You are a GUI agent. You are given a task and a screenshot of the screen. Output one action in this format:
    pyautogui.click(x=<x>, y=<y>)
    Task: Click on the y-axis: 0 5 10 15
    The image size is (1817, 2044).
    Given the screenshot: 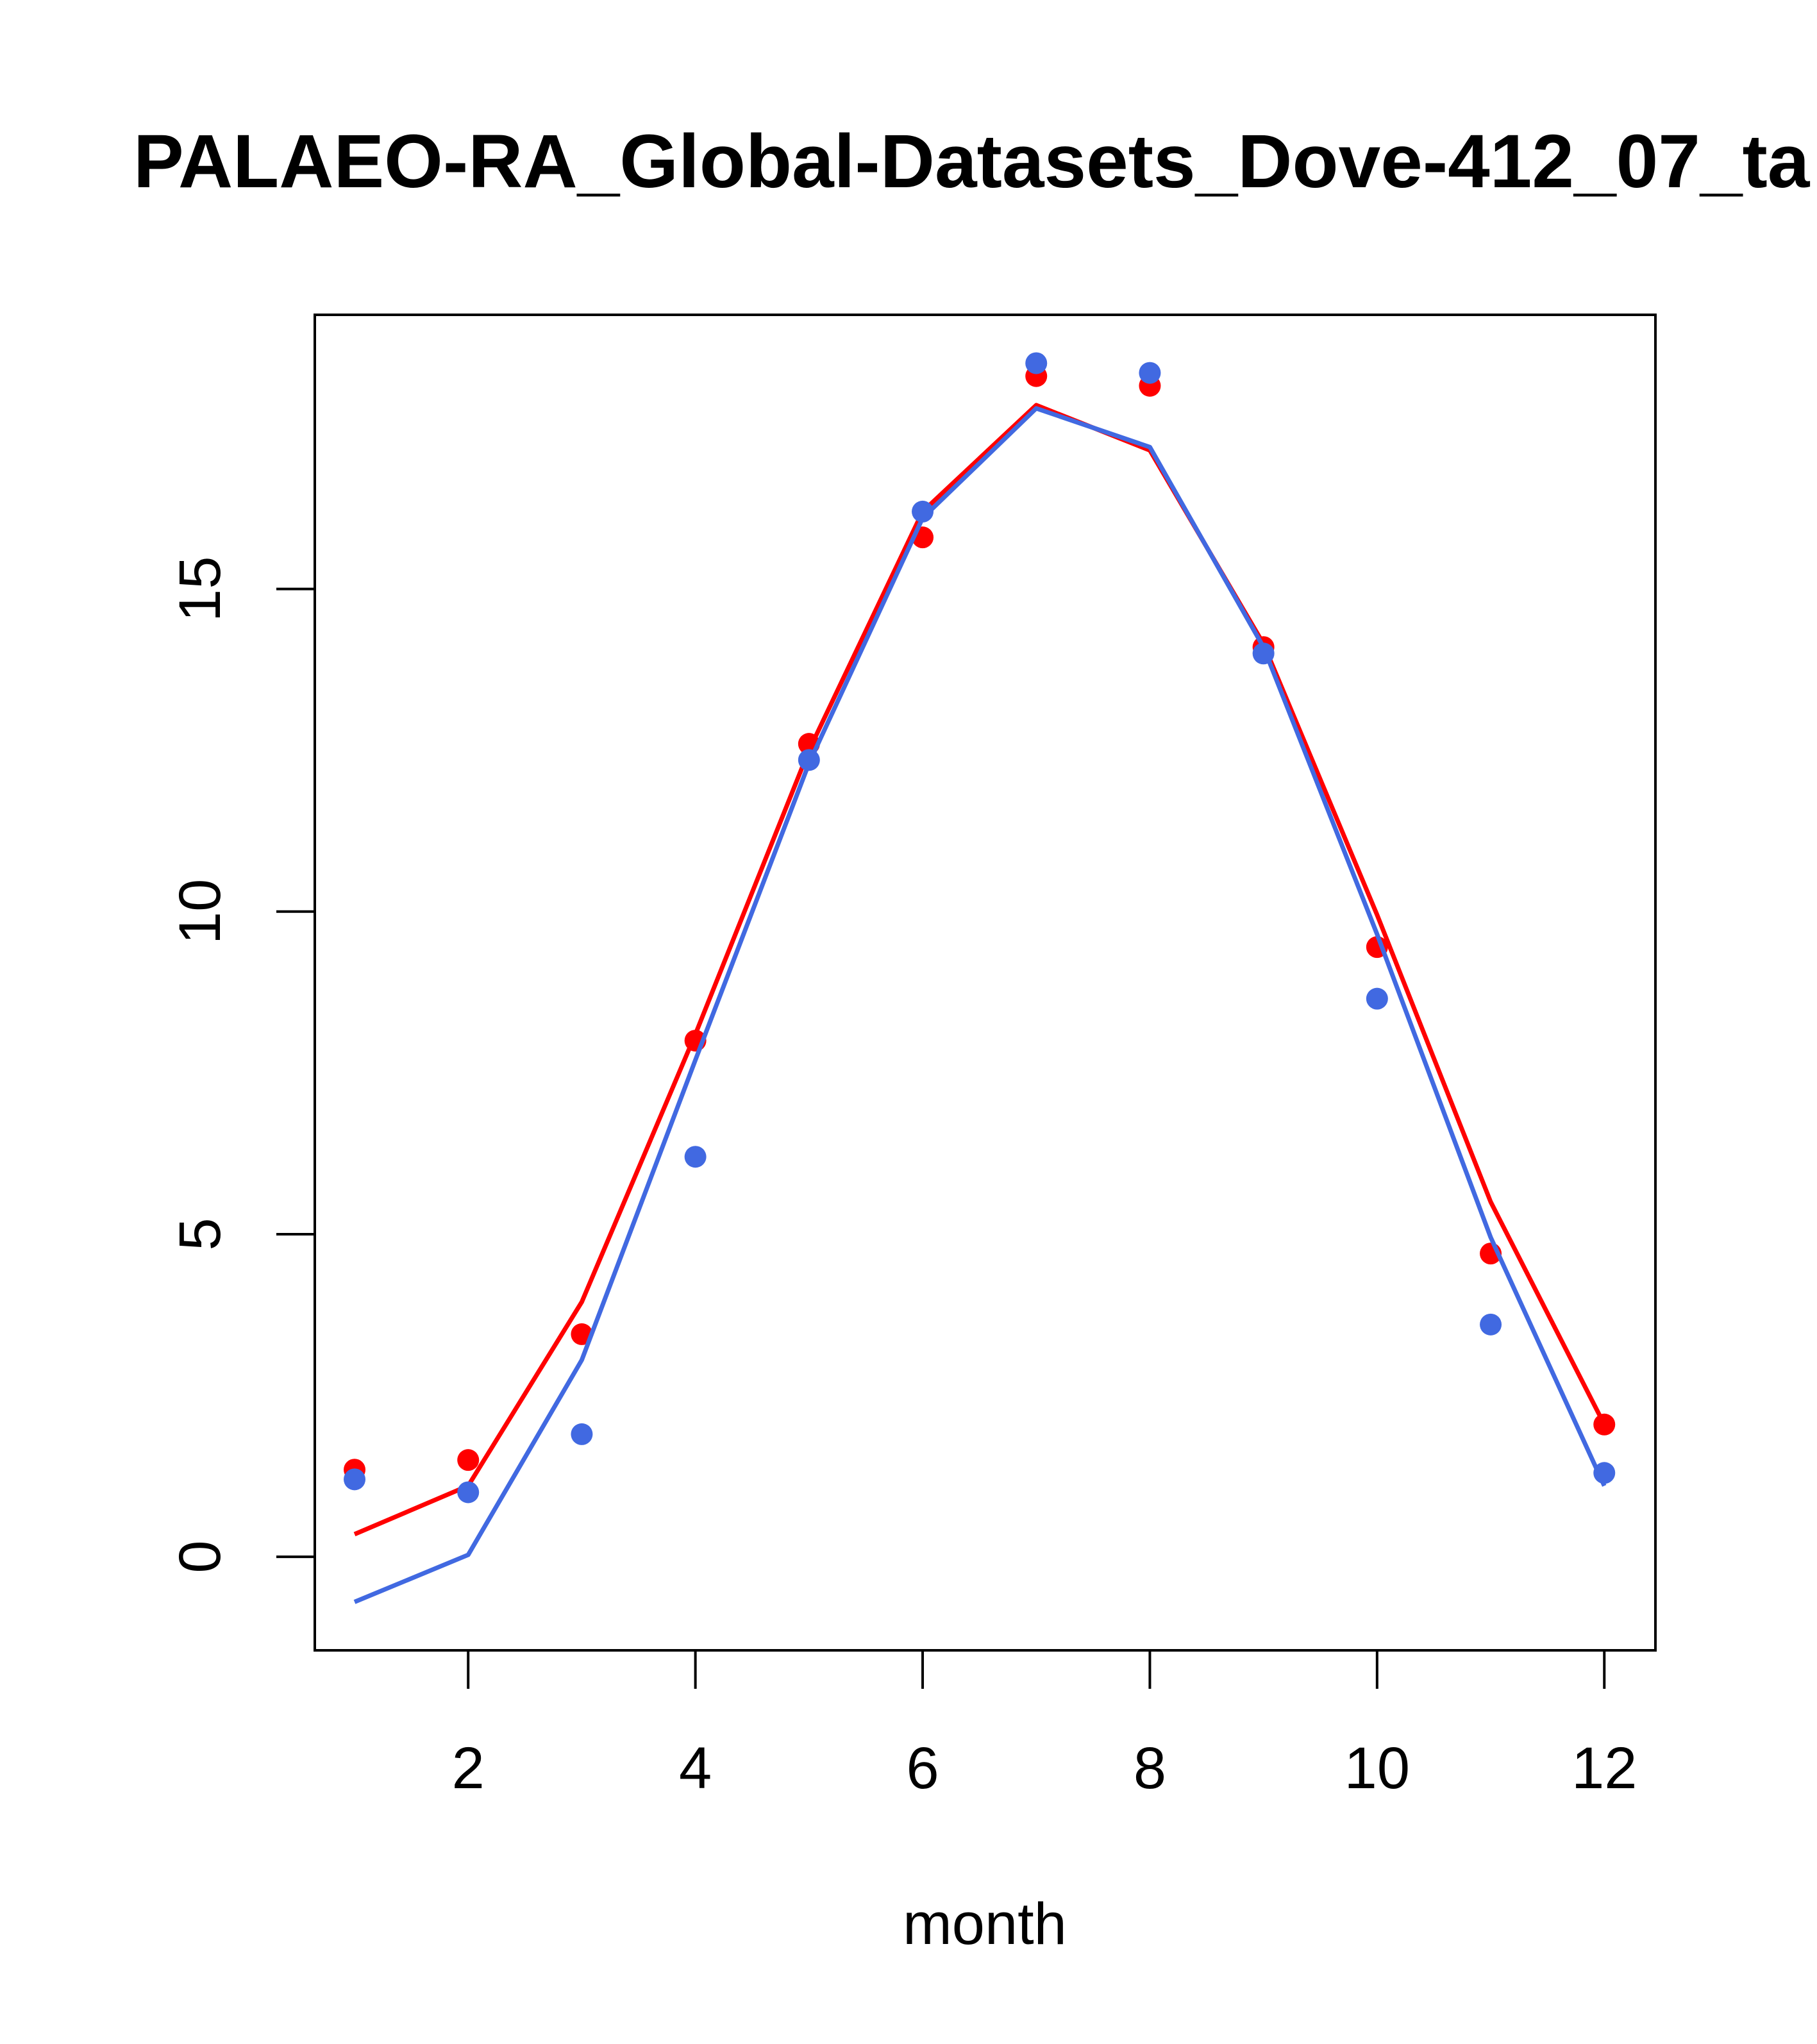 What is the action you would take?
    pyautogui.click(x=242, y=1064)
    